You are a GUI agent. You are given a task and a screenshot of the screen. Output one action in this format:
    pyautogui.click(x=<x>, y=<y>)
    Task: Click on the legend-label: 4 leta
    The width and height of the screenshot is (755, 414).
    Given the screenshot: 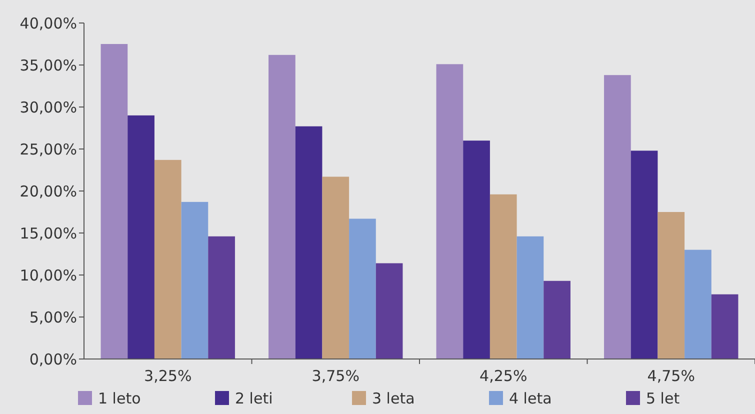 What is the action you would take?
    pyautogui.click(x=530, y=398)
    